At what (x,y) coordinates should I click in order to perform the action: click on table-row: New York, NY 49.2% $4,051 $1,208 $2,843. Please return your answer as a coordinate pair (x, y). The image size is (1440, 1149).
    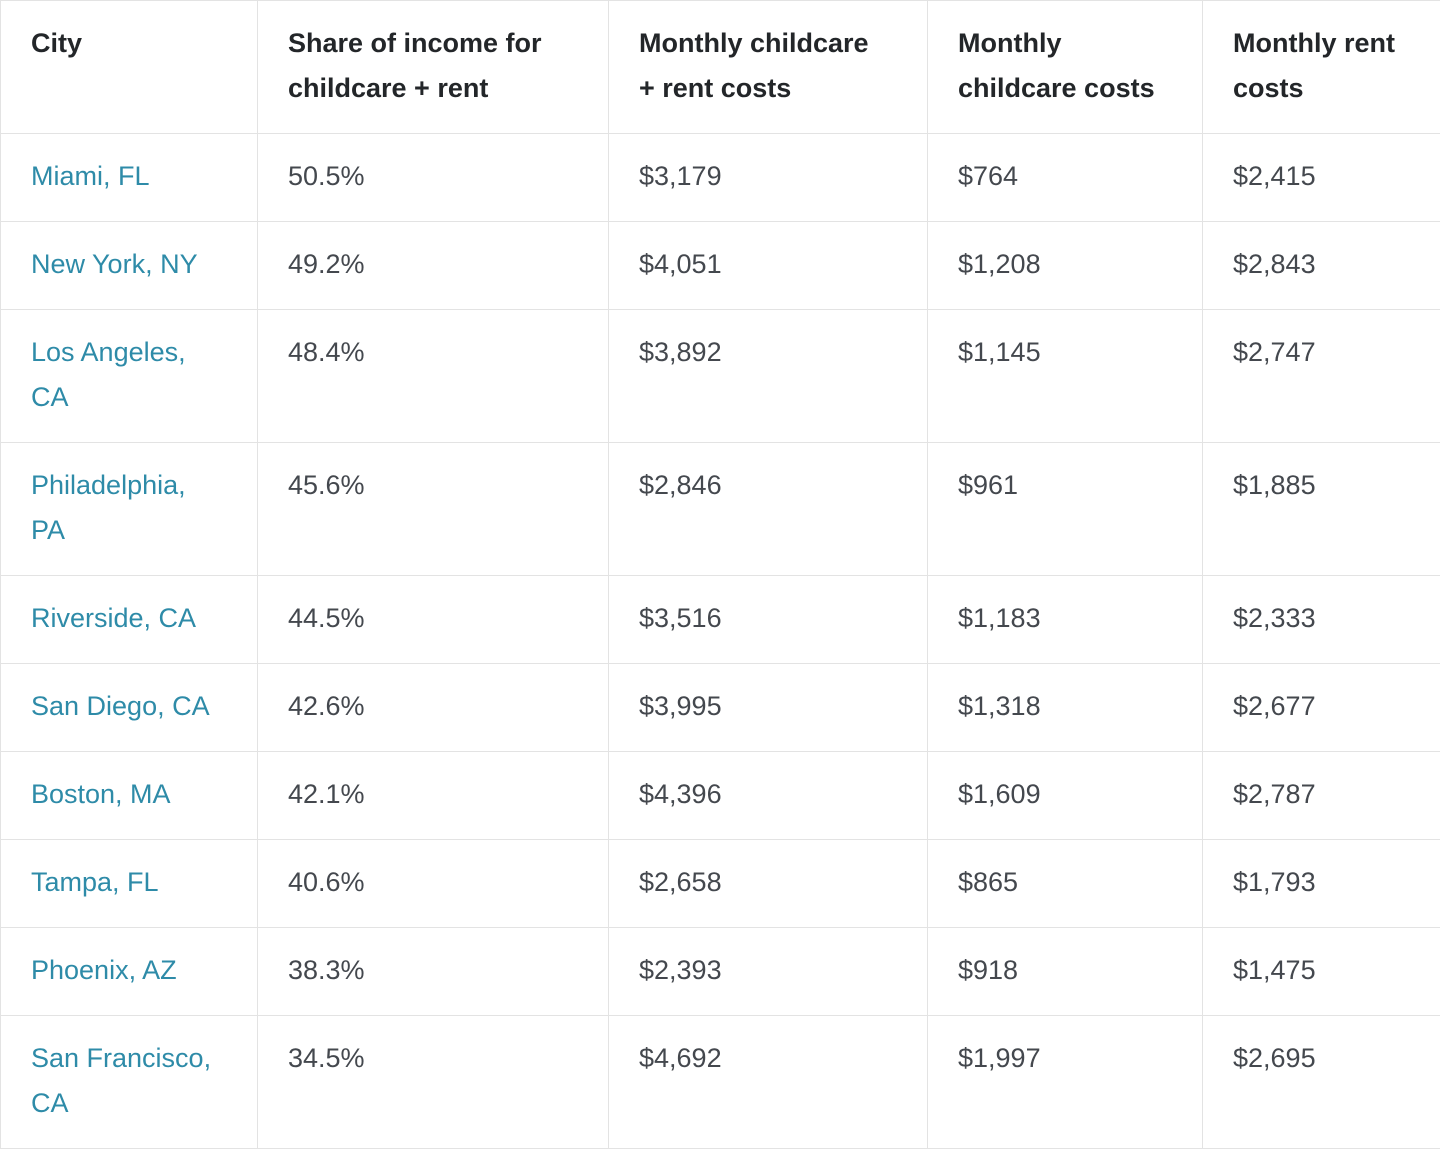
    Looking at the image, I should click on (720, 266).